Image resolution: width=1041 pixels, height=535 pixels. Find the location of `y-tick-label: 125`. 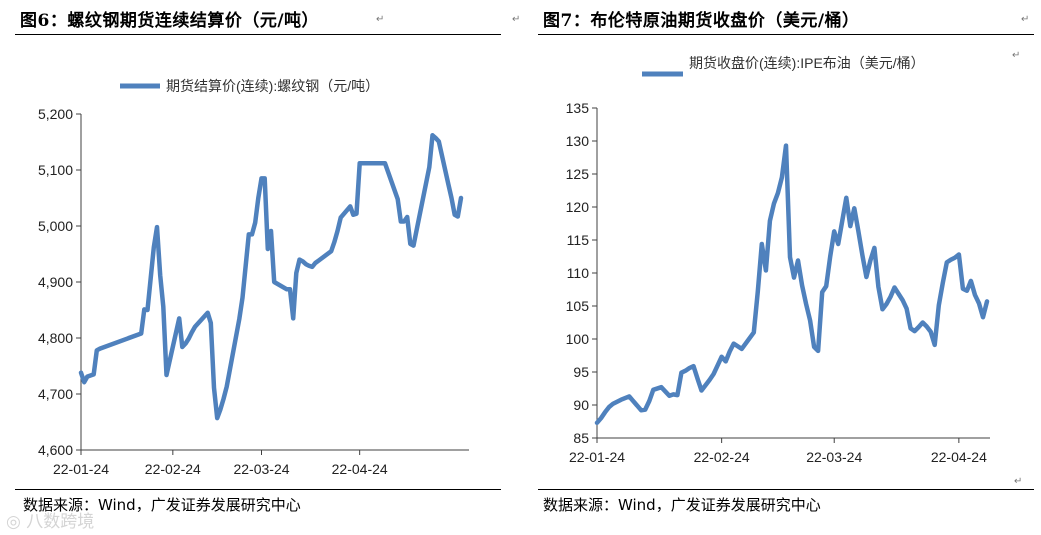

y-tick-label: 125 is located at coordinates (578, 174).